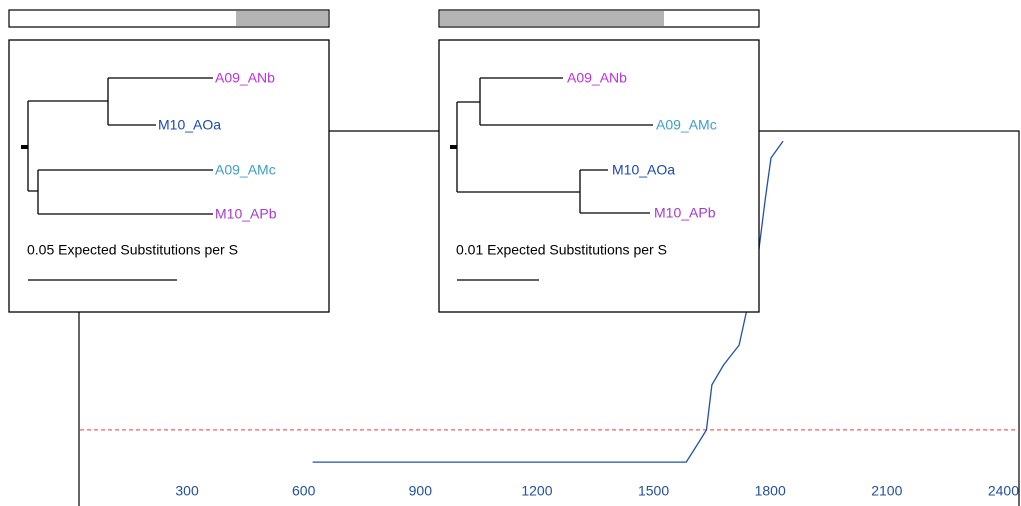 This screenshot has width=1021, height=506. I want to click on x-tick-label: 600, so click(304, 491).